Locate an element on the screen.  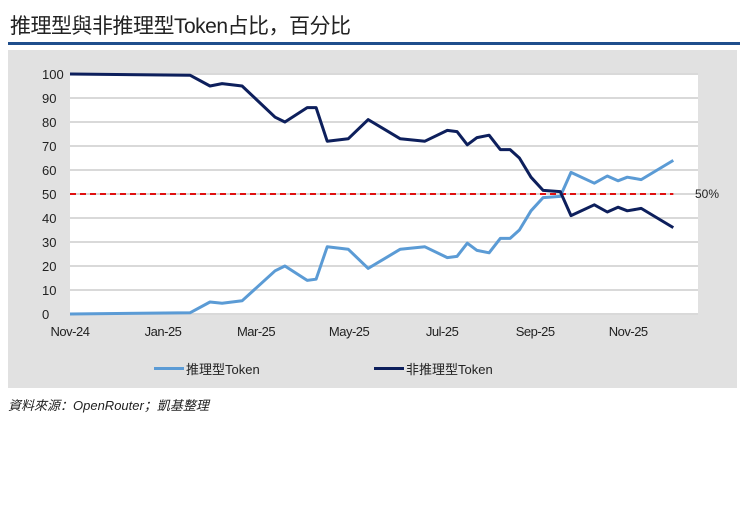
x-tick-label: May-25 is located at coordinates (349, 331).